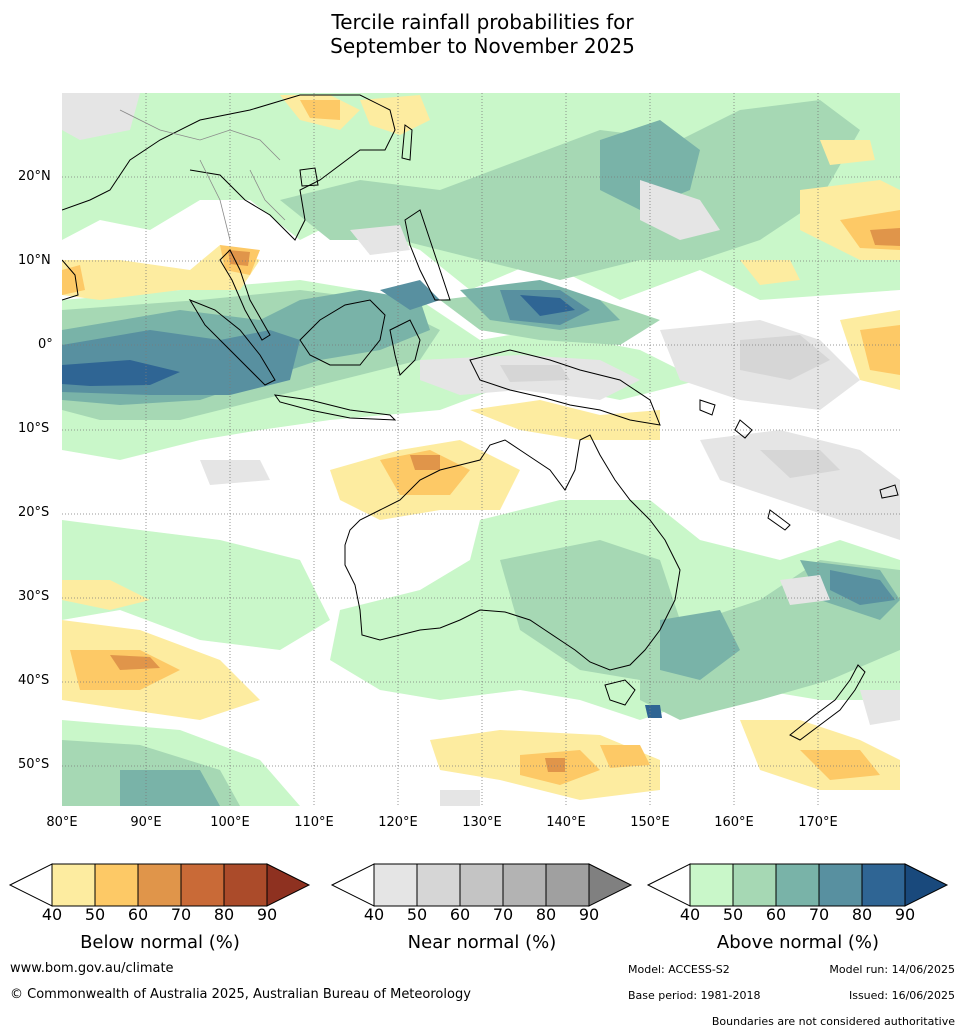 Image resolution: width=965 pixels, height=1035 pixels. Describe the element at coordinates (589, 914) in the screenshot. I see `near-tick-90: 90` at that location.